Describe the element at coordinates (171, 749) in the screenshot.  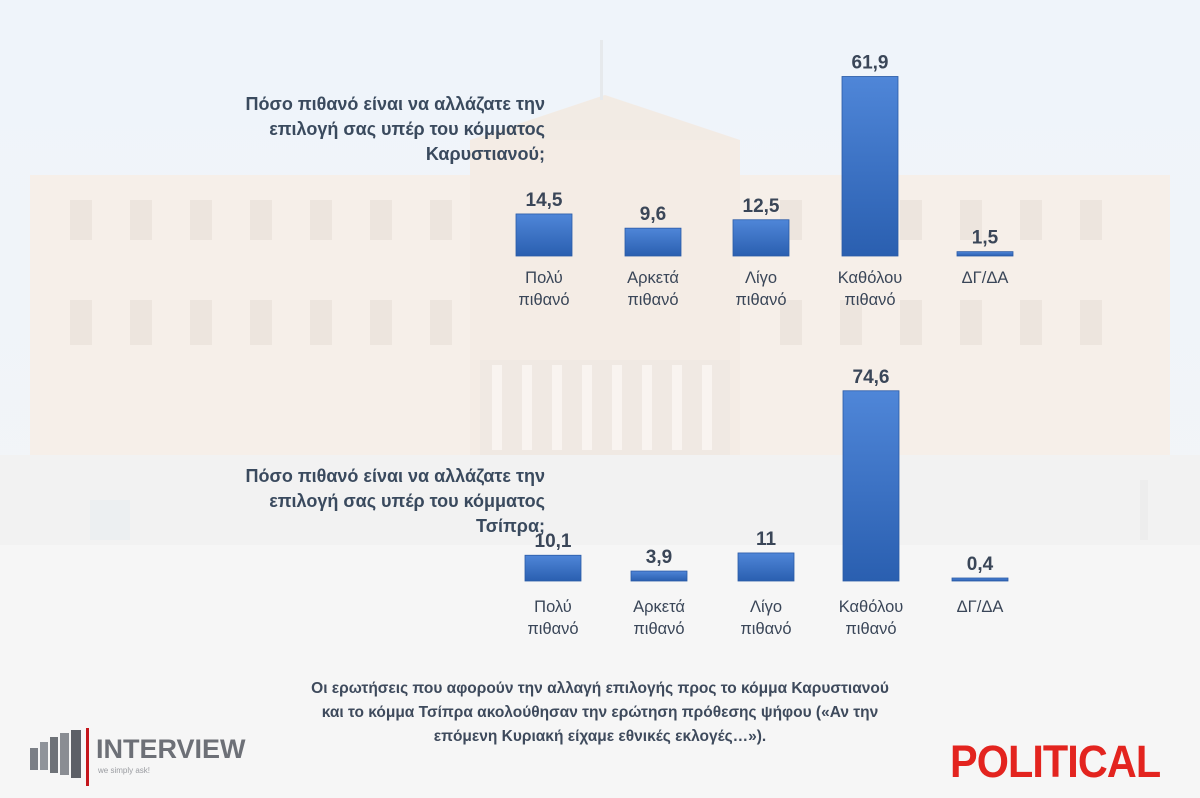
I see `interview-logo-text: INTERVIEW` at that location.